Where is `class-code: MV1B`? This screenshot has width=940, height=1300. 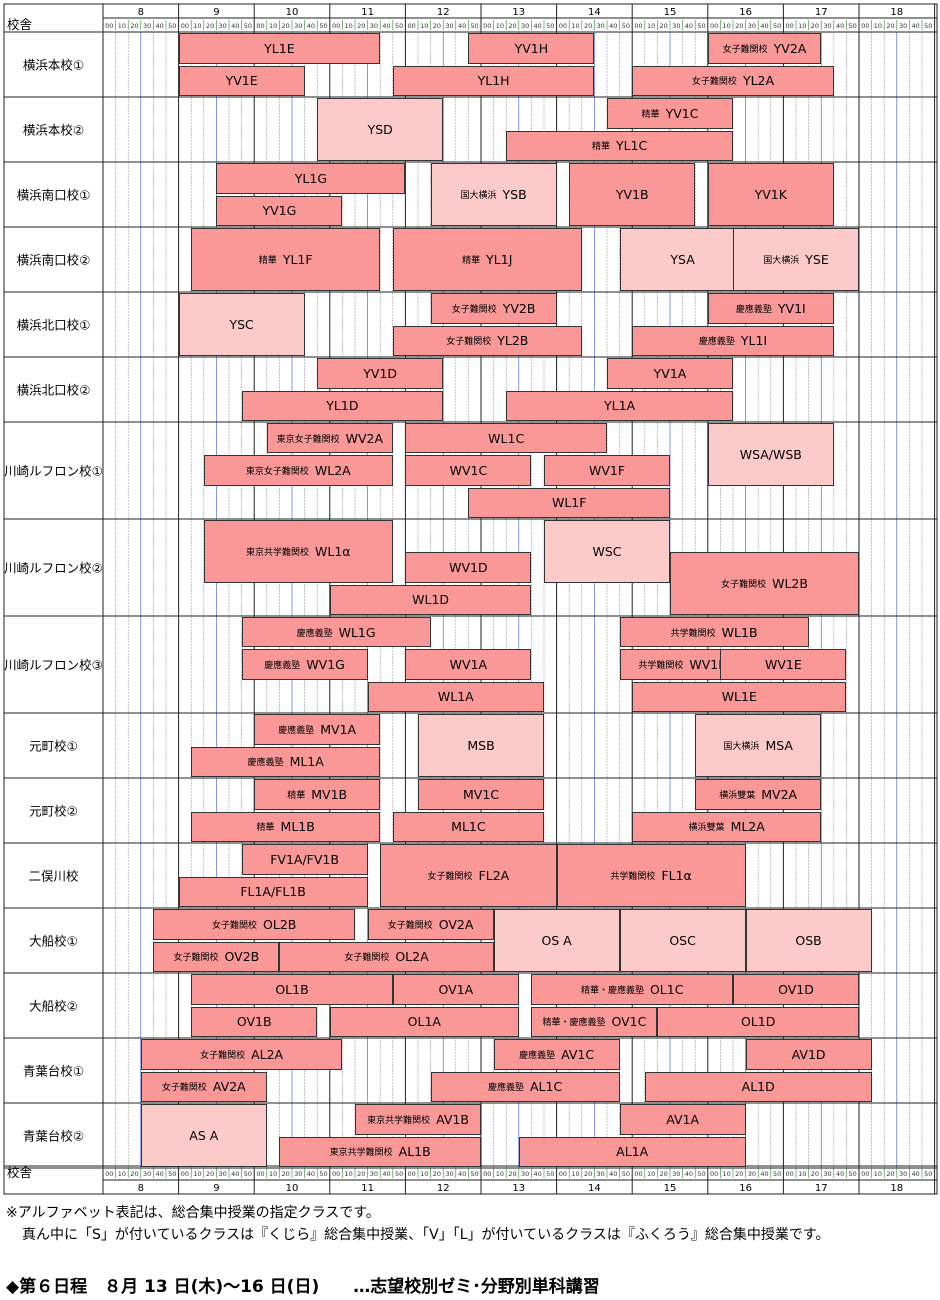 class-code: MV1B is located at coordinates (329, 794).